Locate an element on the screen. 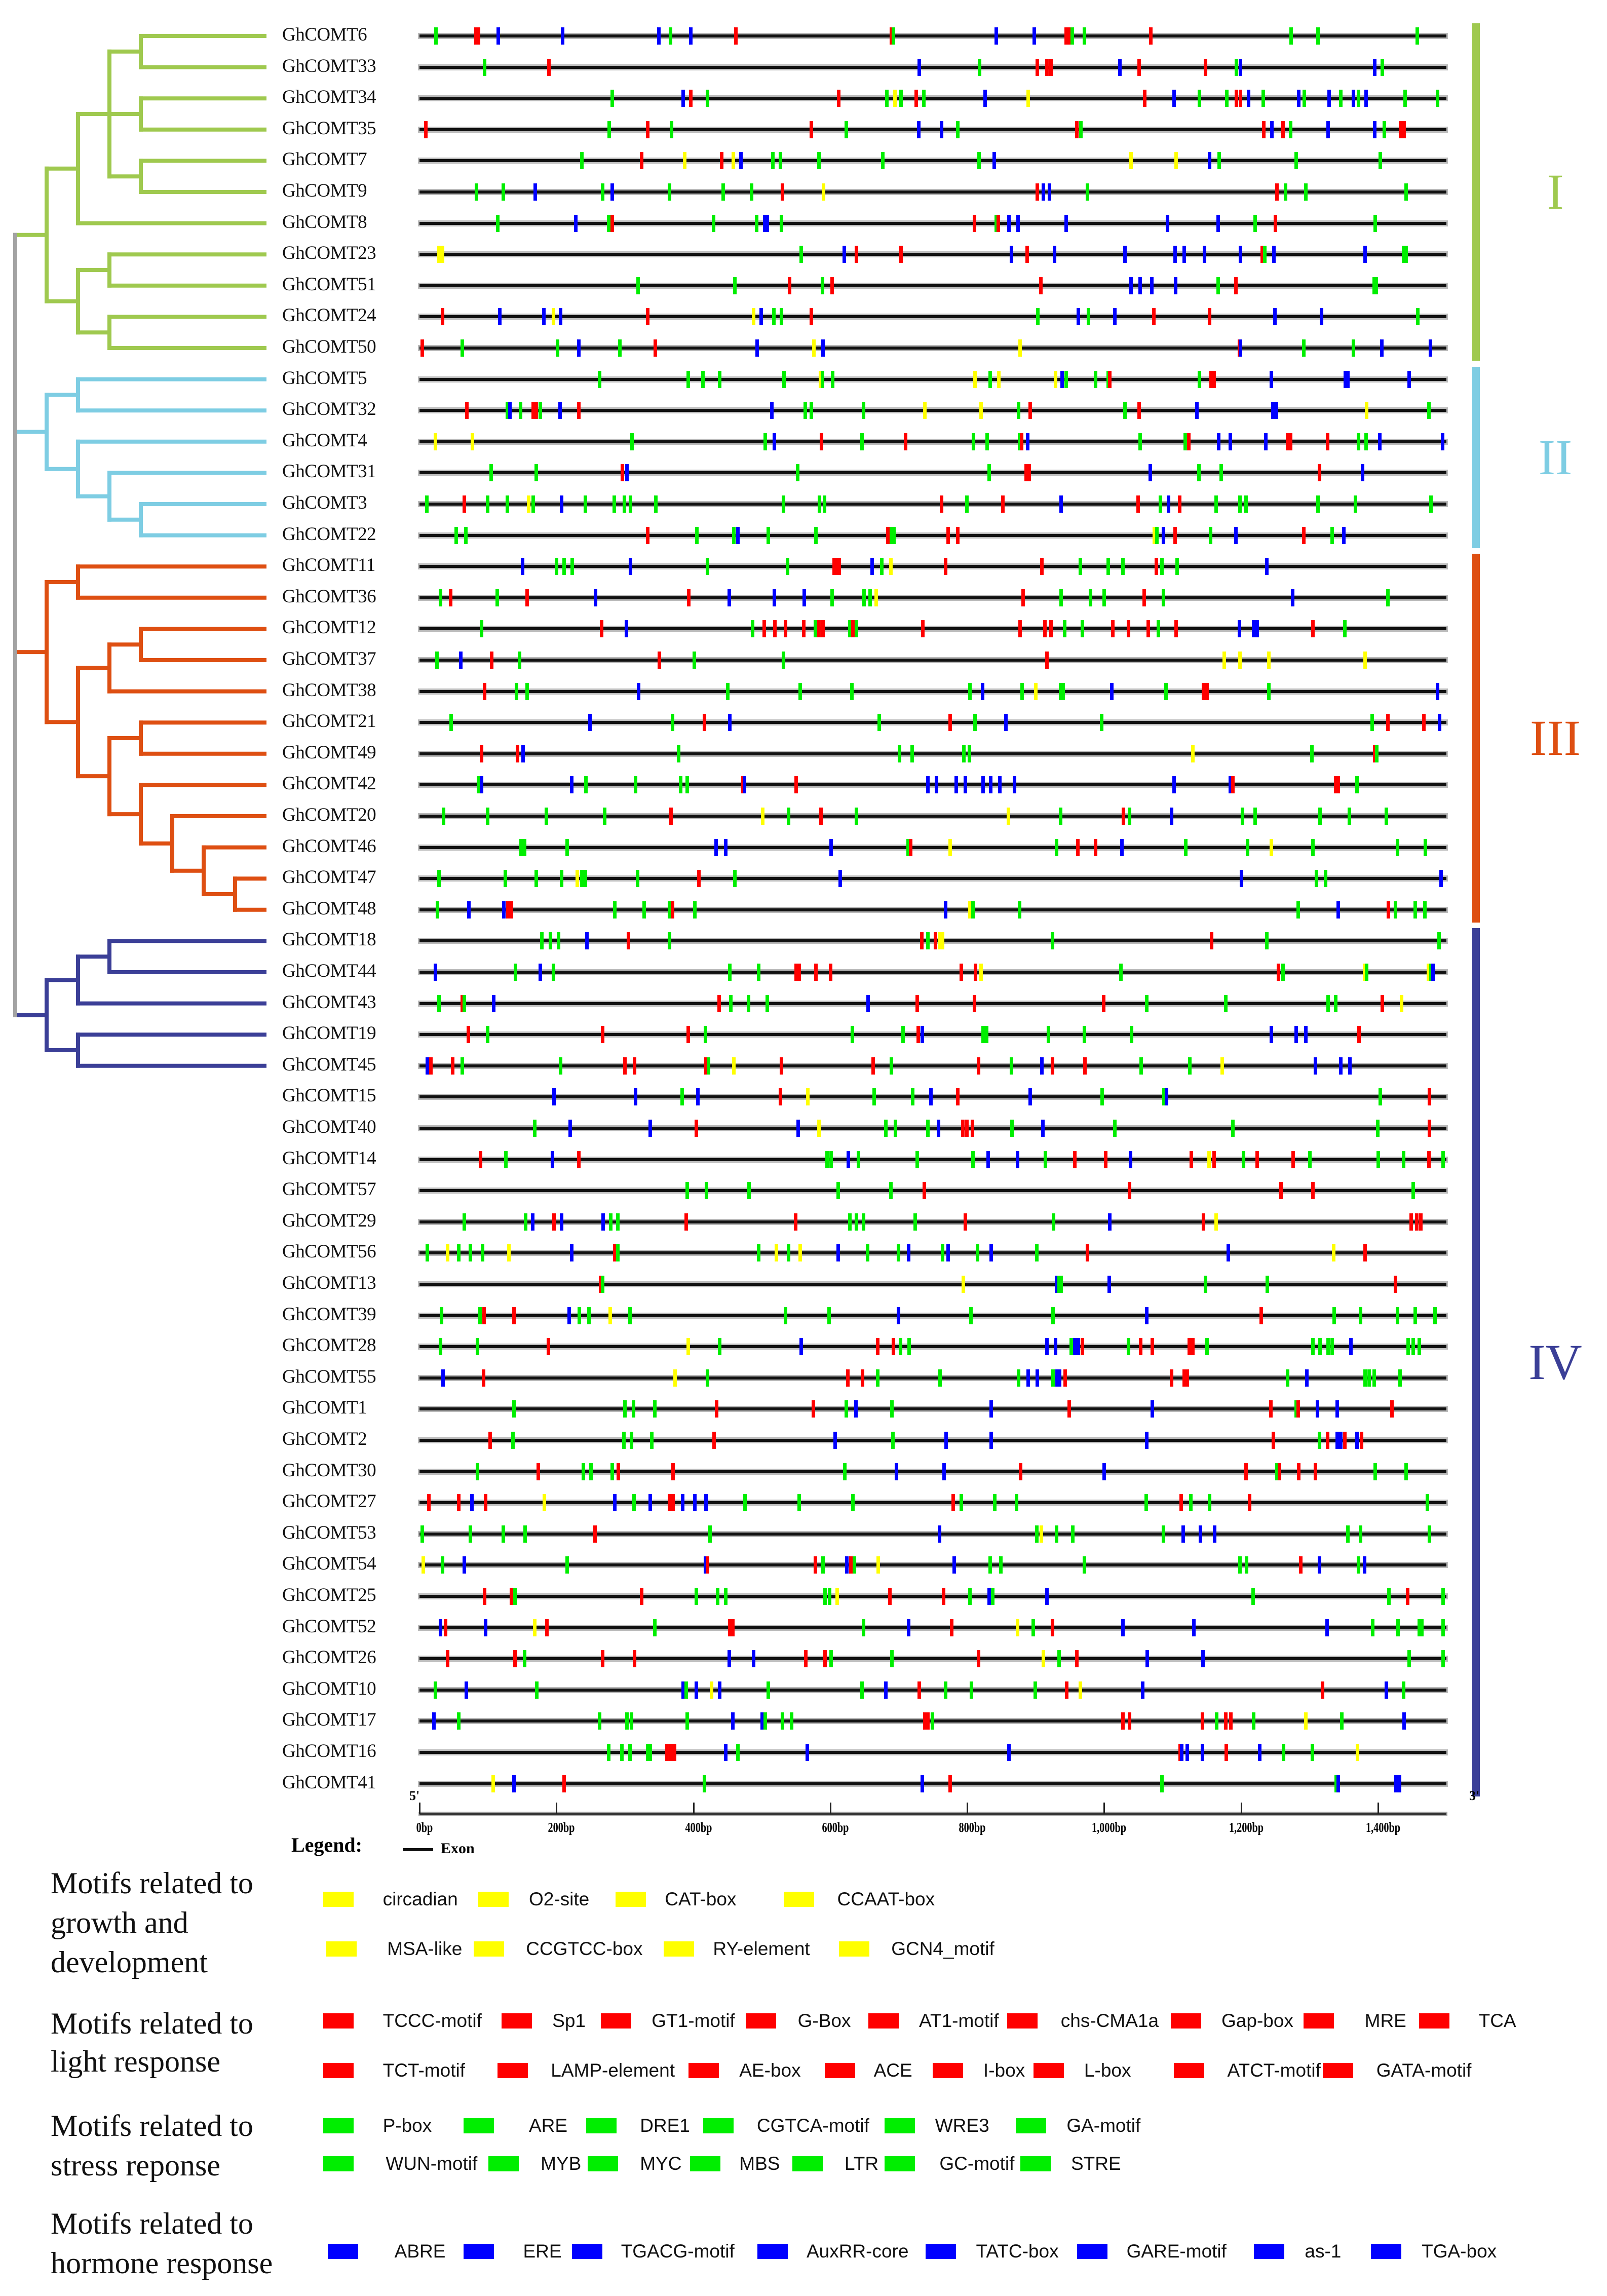 This screenshot has width=1607, height=2296. gene-label: GhCOMT55 is located at coordinates (329, 1376).